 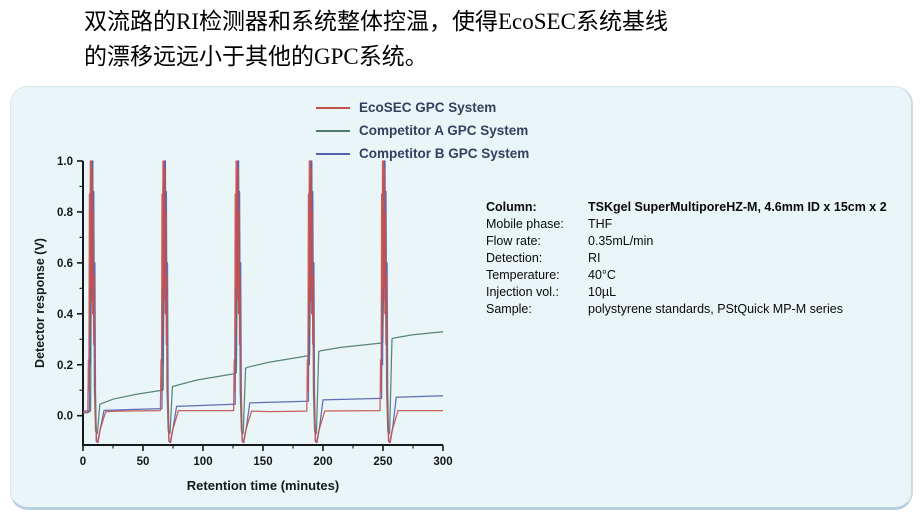 I want to click on y-tick-label: 0.4, so click(x=65, y=315).